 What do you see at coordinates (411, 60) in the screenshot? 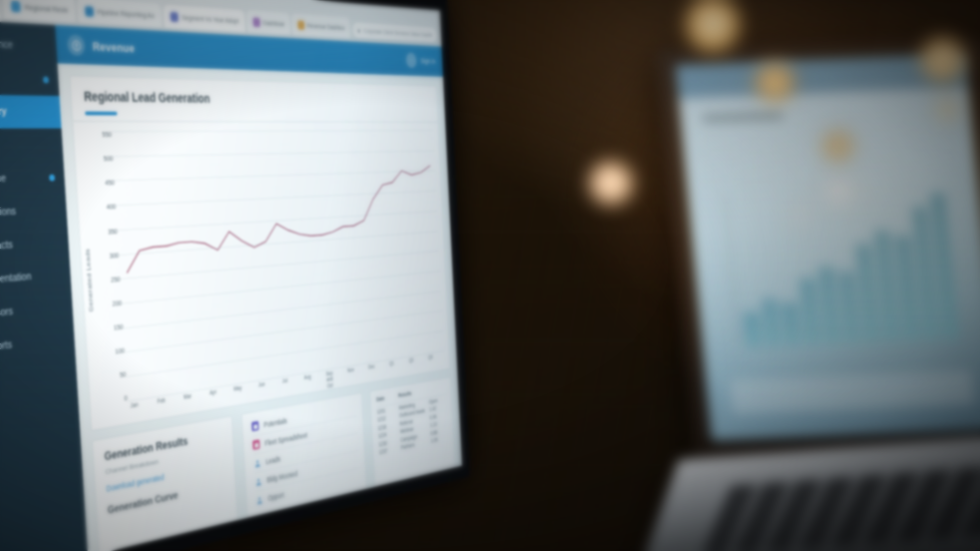
I see `avatar` at bounding box center [411, 60].